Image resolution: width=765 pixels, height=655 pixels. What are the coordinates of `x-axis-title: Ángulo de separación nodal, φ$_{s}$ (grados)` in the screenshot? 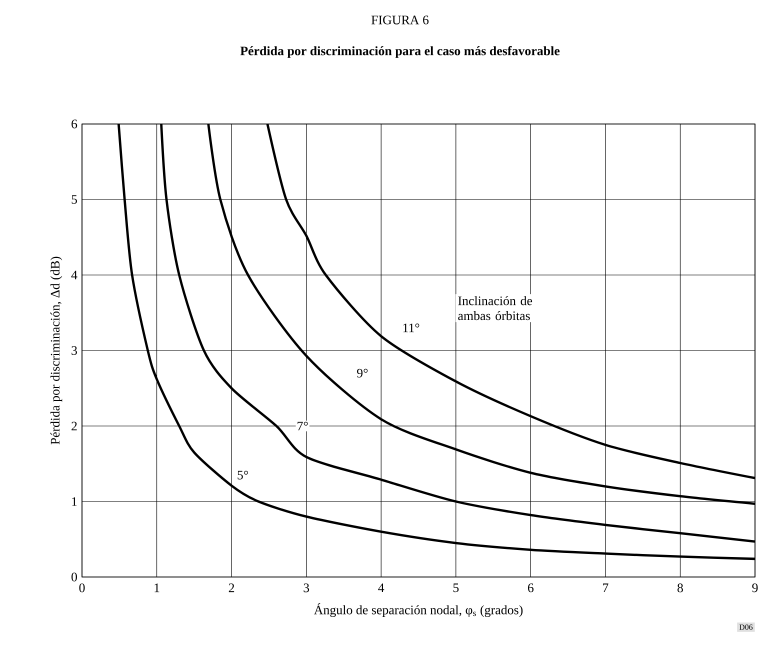 It's located at (418, 610).